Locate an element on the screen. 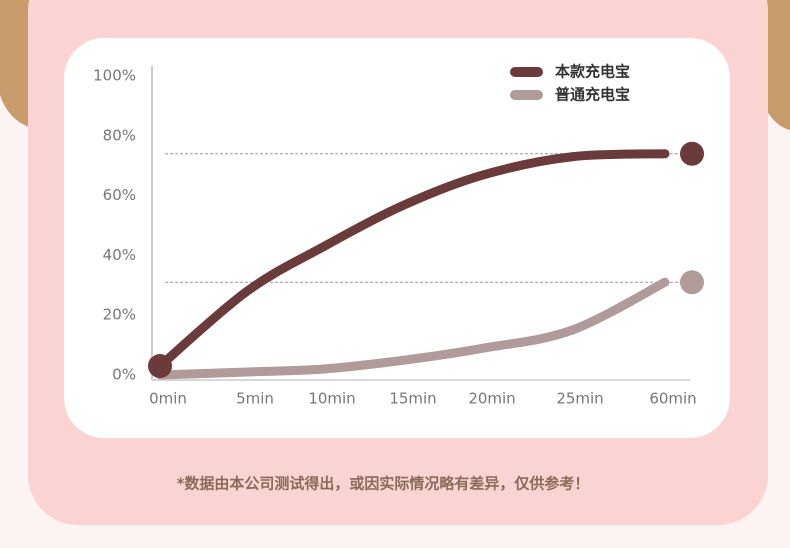 The image size is (790, 548). x-tick-label: 15min is located at coordinates (412, 399).